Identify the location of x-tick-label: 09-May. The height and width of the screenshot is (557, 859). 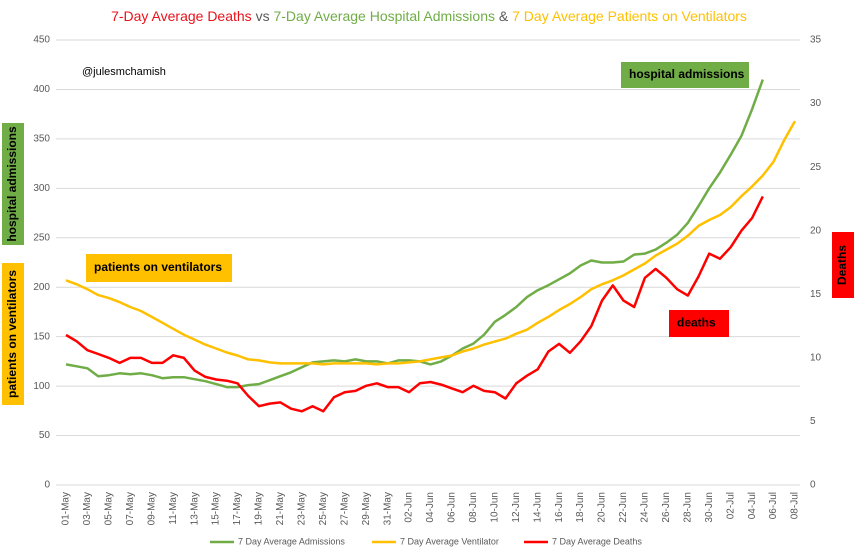
(151, 508).